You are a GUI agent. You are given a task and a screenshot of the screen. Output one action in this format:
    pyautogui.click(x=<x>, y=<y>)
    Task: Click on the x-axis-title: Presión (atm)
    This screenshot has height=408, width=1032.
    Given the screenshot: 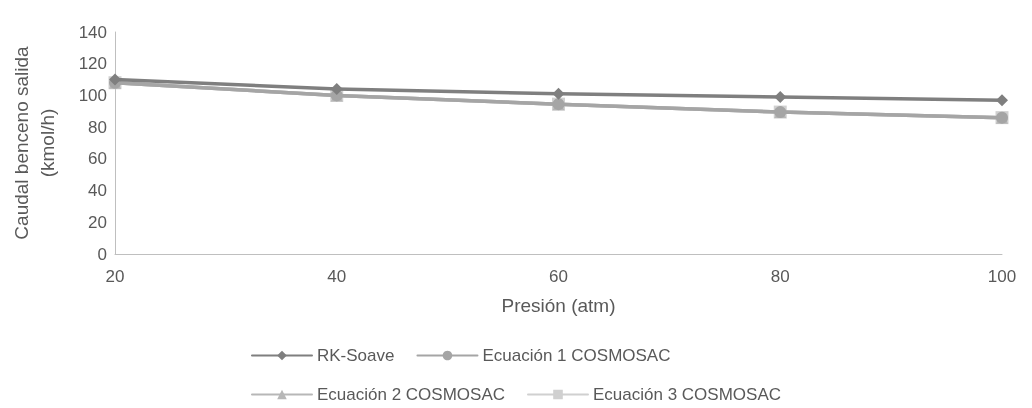 What is the action you would take?
    pyautogui.click(x=558, y=305)
    